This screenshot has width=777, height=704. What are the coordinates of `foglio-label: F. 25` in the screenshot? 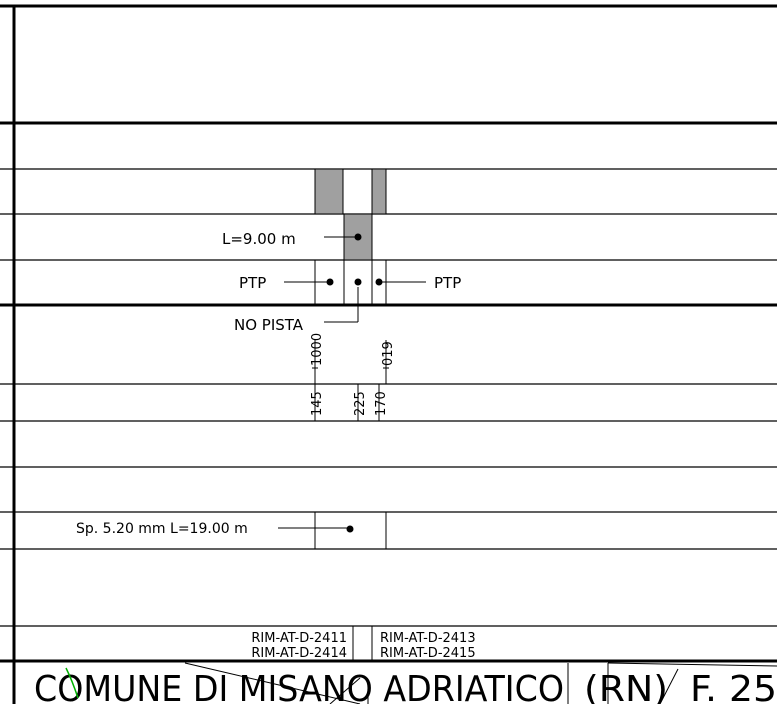 It's located at (733, 686).